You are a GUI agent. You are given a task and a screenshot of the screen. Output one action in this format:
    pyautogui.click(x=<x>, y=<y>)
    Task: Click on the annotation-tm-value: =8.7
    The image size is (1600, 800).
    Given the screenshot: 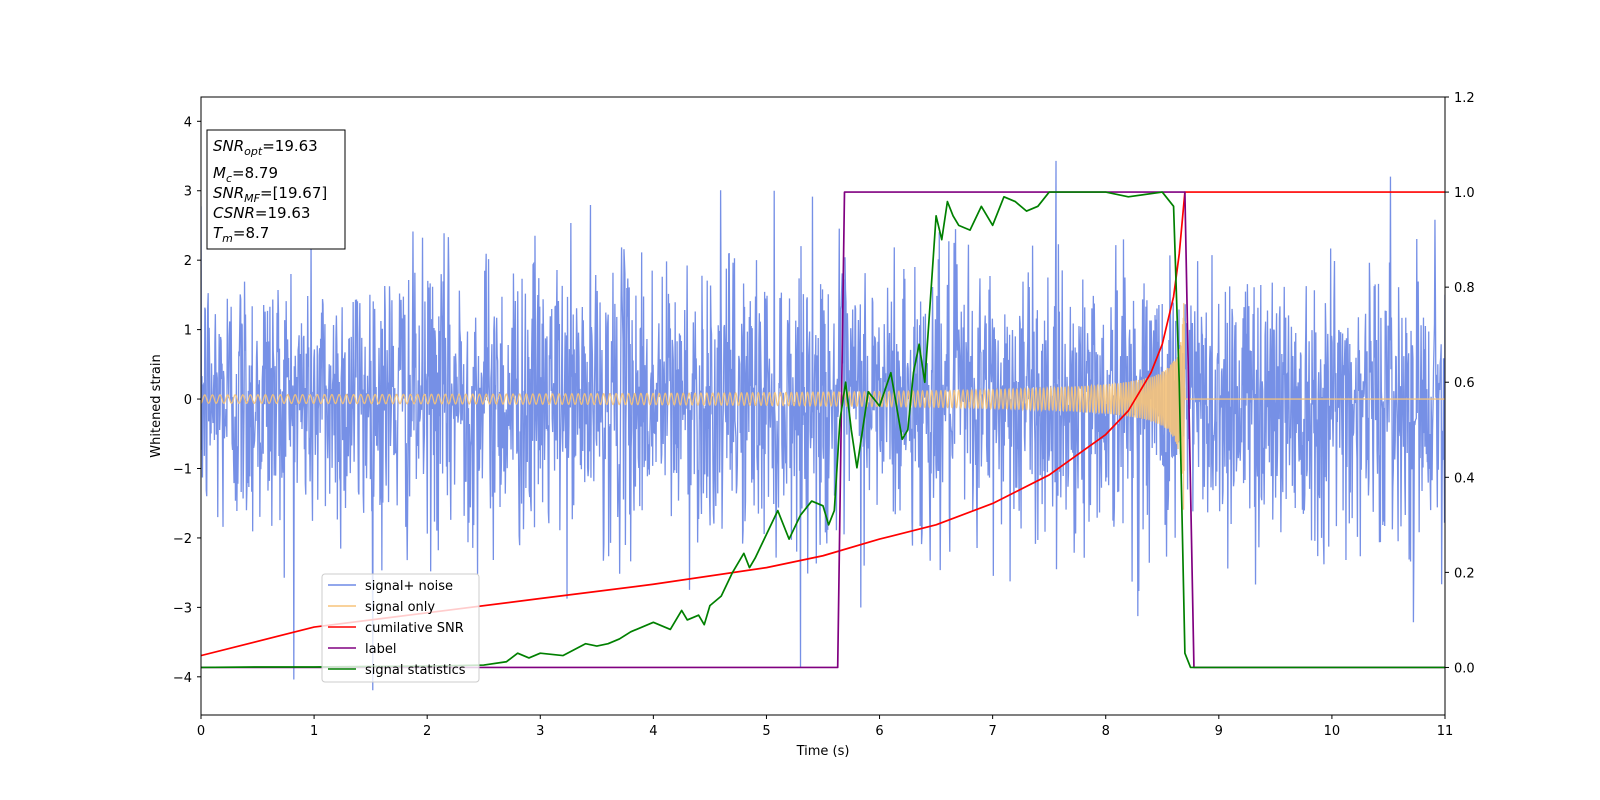 What is the action you would take?
    pyautogui.click(x=251, y=233)
    